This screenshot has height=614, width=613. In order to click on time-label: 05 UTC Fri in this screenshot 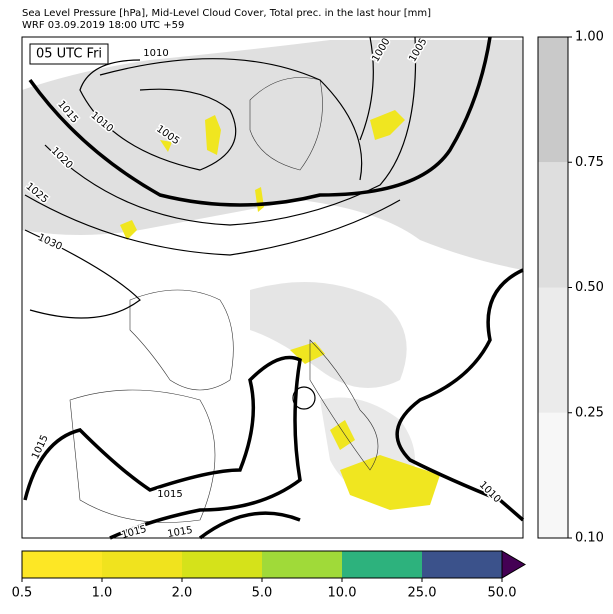, I will do `click(69, 54)`.